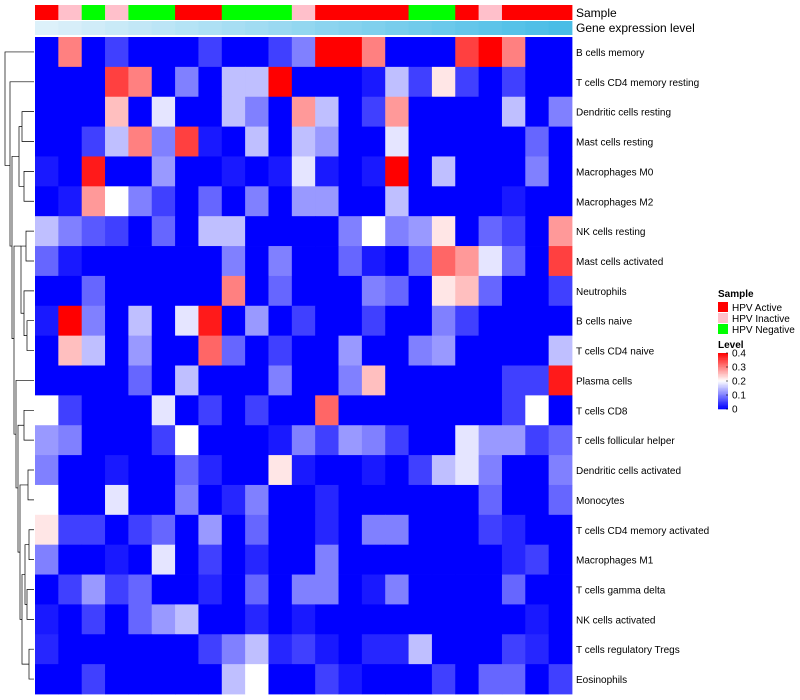 The height and width of the screenshot is (700, 800). I want to click on row-label-t-cells-gamma-delta: T cells gamma delta, so click(621, 590).